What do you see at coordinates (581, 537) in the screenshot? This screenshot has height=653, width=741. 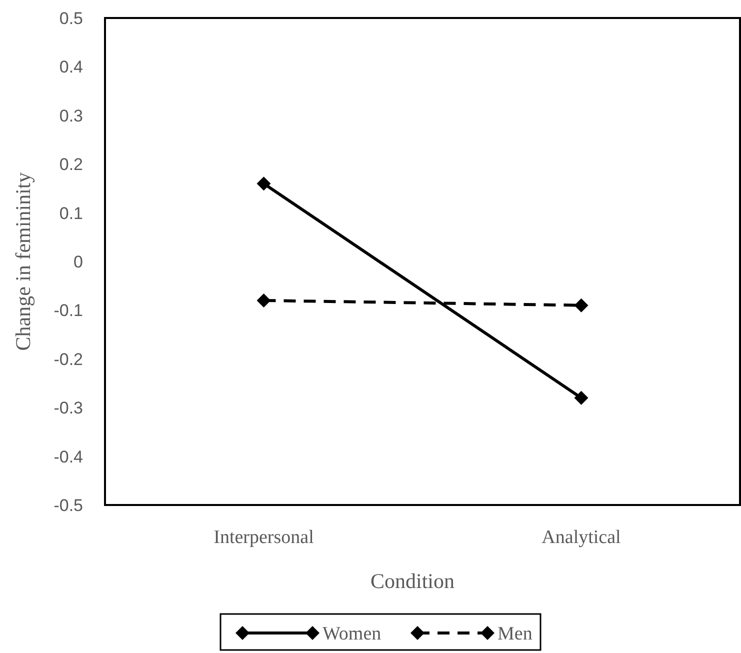 I see `x-tick-label: Analytical` at bounding box center [581, 537].